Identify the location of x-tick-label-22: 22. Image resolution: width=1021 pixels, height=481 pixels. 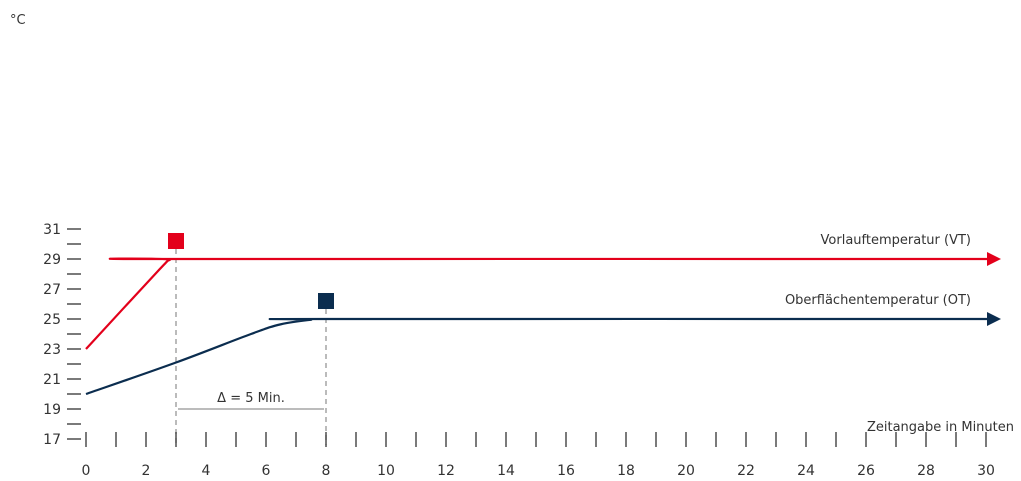
(746, 471).